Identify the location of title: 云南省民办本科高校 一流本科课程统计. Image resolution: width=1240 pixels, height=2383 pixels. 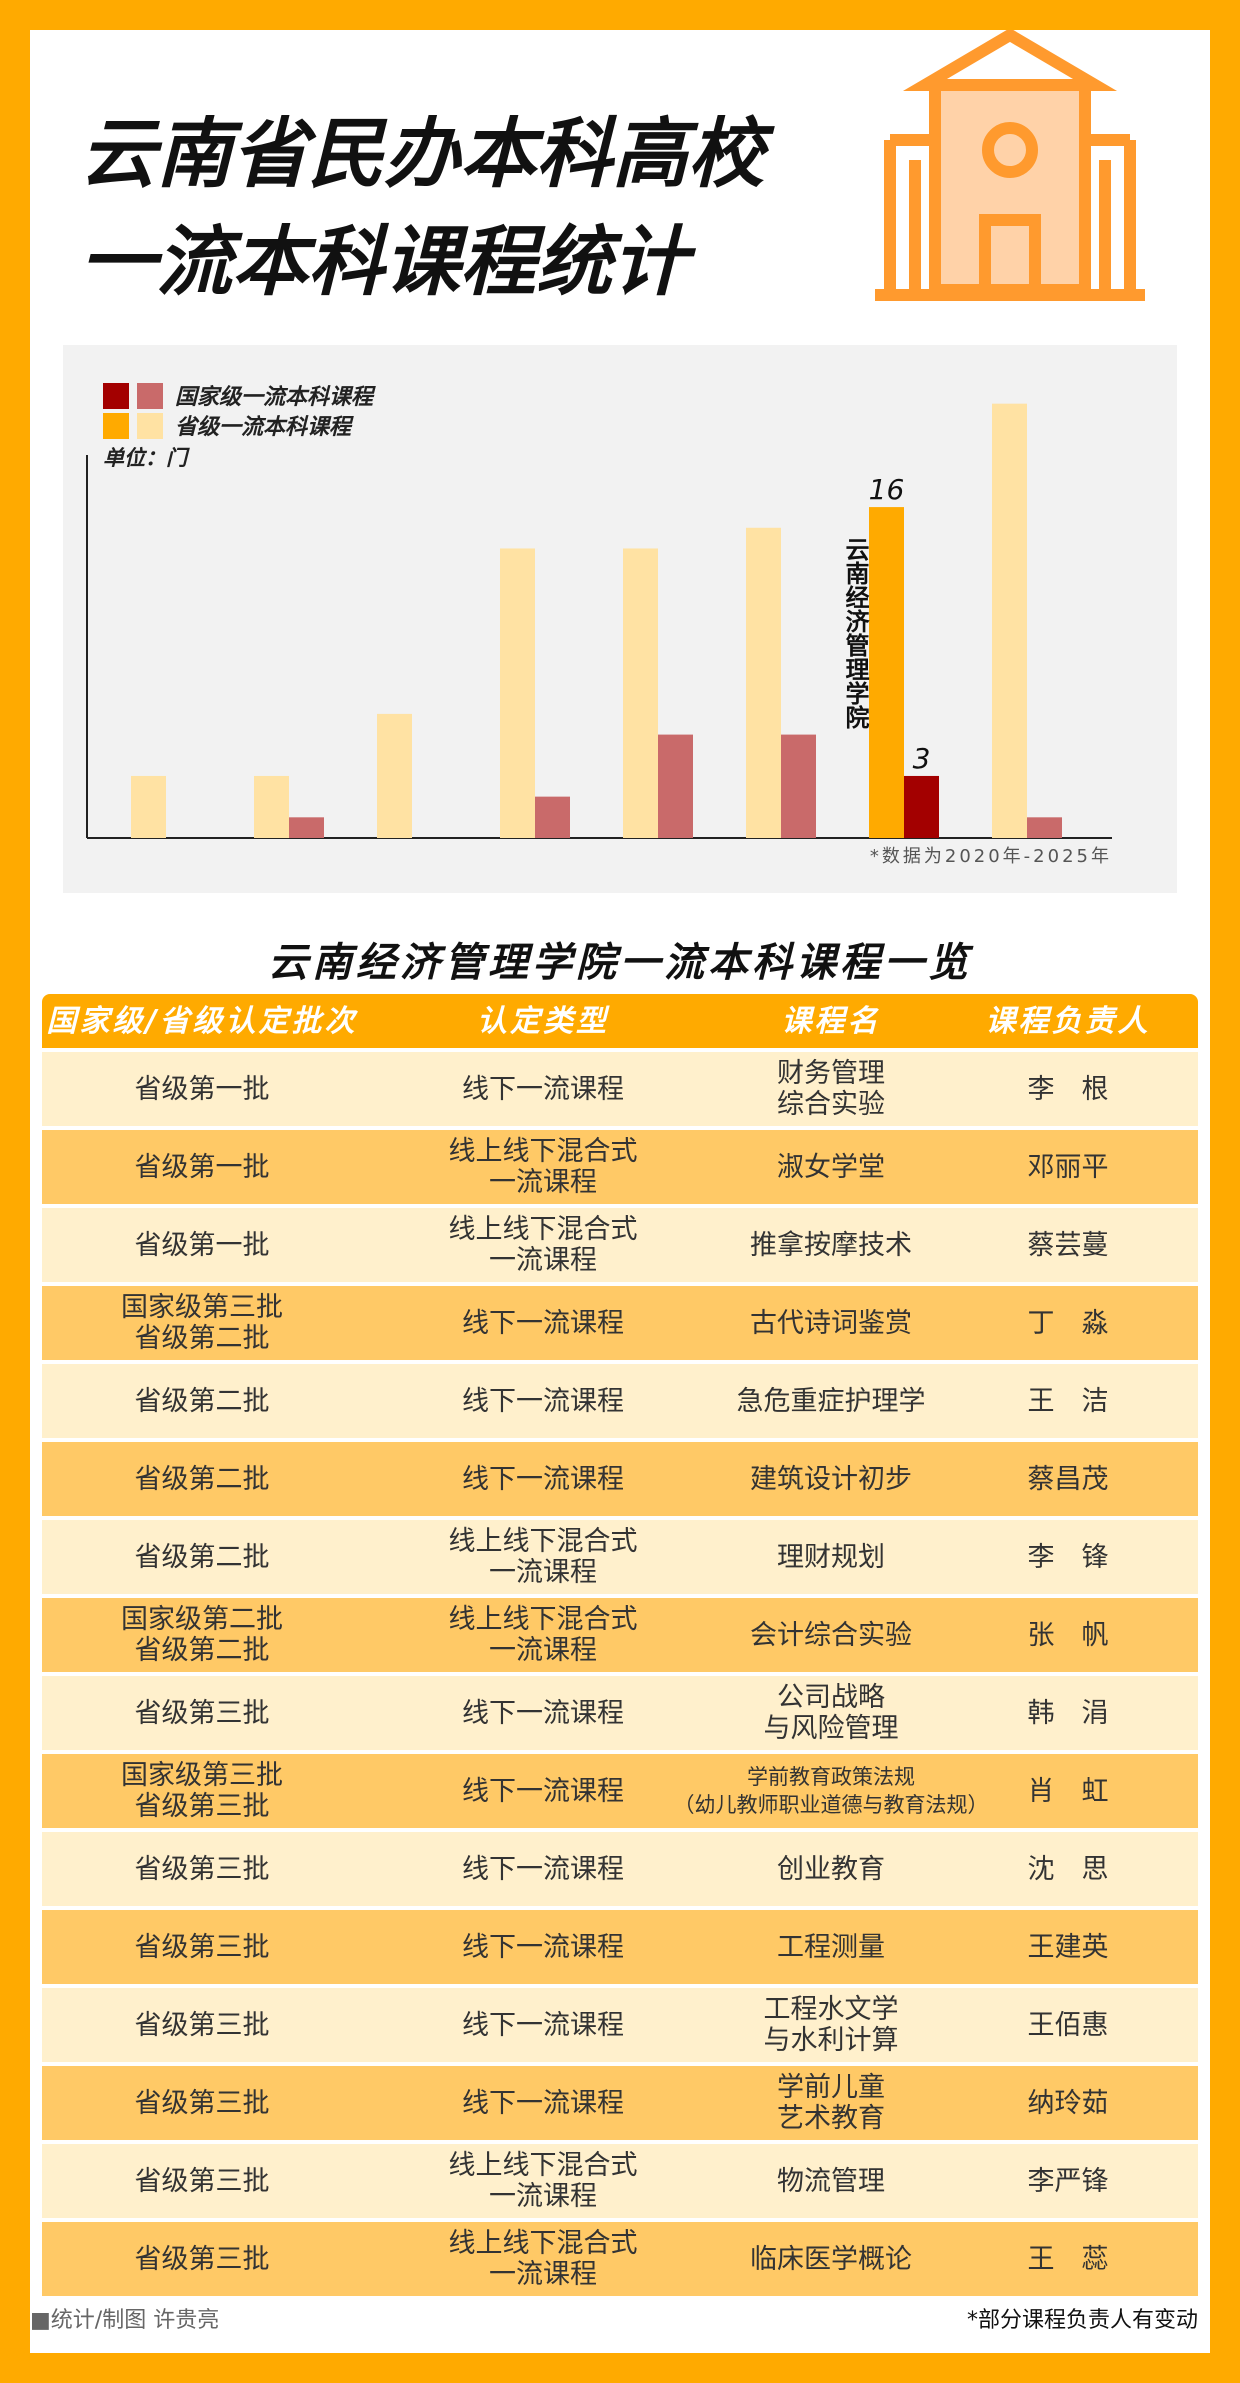
(422, 208).